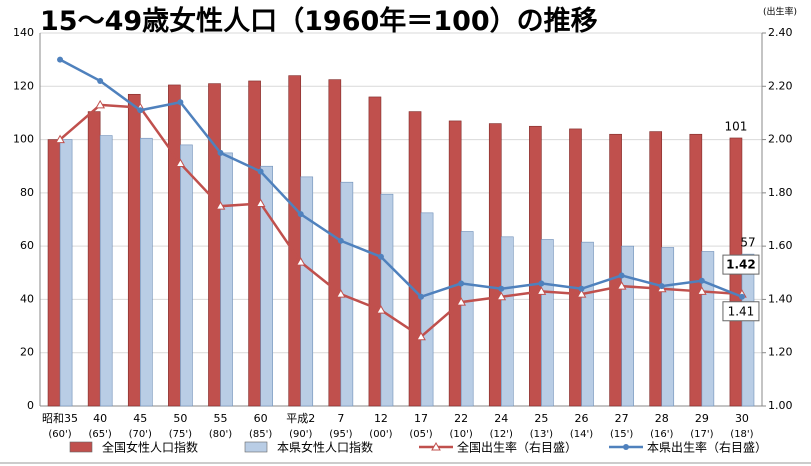 The image size is (811, 466). What do you see at coordinates (621, 434) in the screenshot?
I see `x-tick-sublabel: (15')` at bounding box center [621, 434].